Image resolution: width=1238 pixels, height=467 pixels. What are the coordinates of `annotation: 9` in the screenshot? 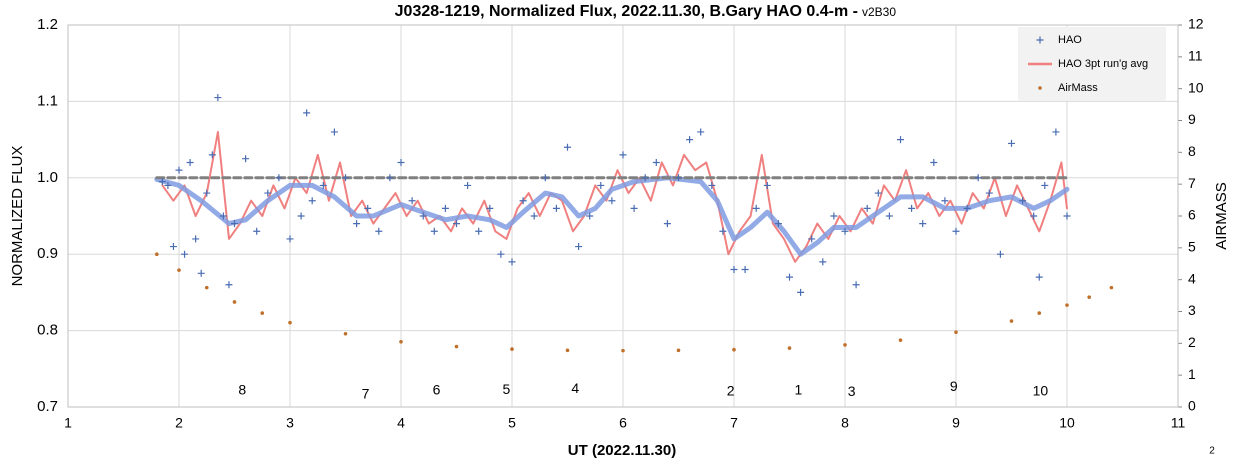 It's located at (954, 386).